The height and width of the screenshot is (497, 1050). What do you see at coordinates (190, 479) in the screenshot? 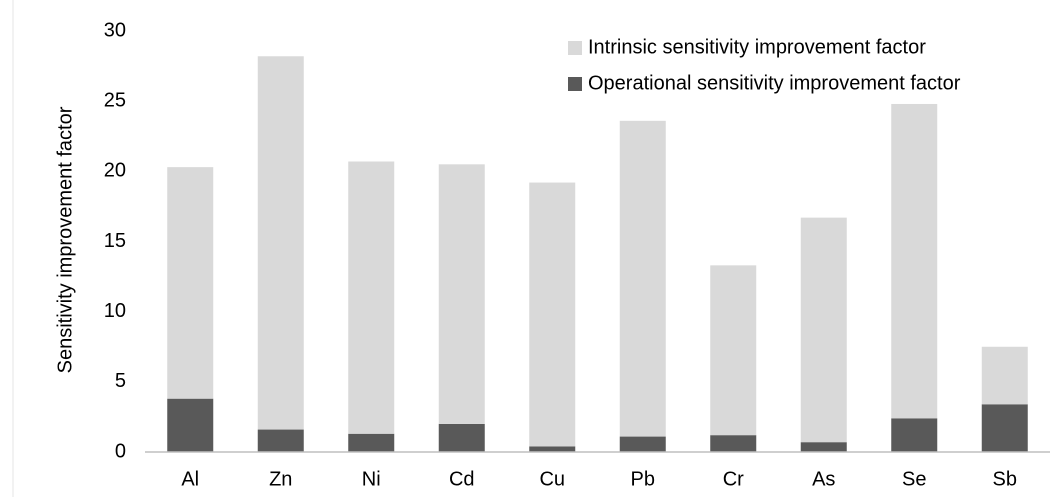
I see `x-tick-label: Al` at bounding box center [190, 479].